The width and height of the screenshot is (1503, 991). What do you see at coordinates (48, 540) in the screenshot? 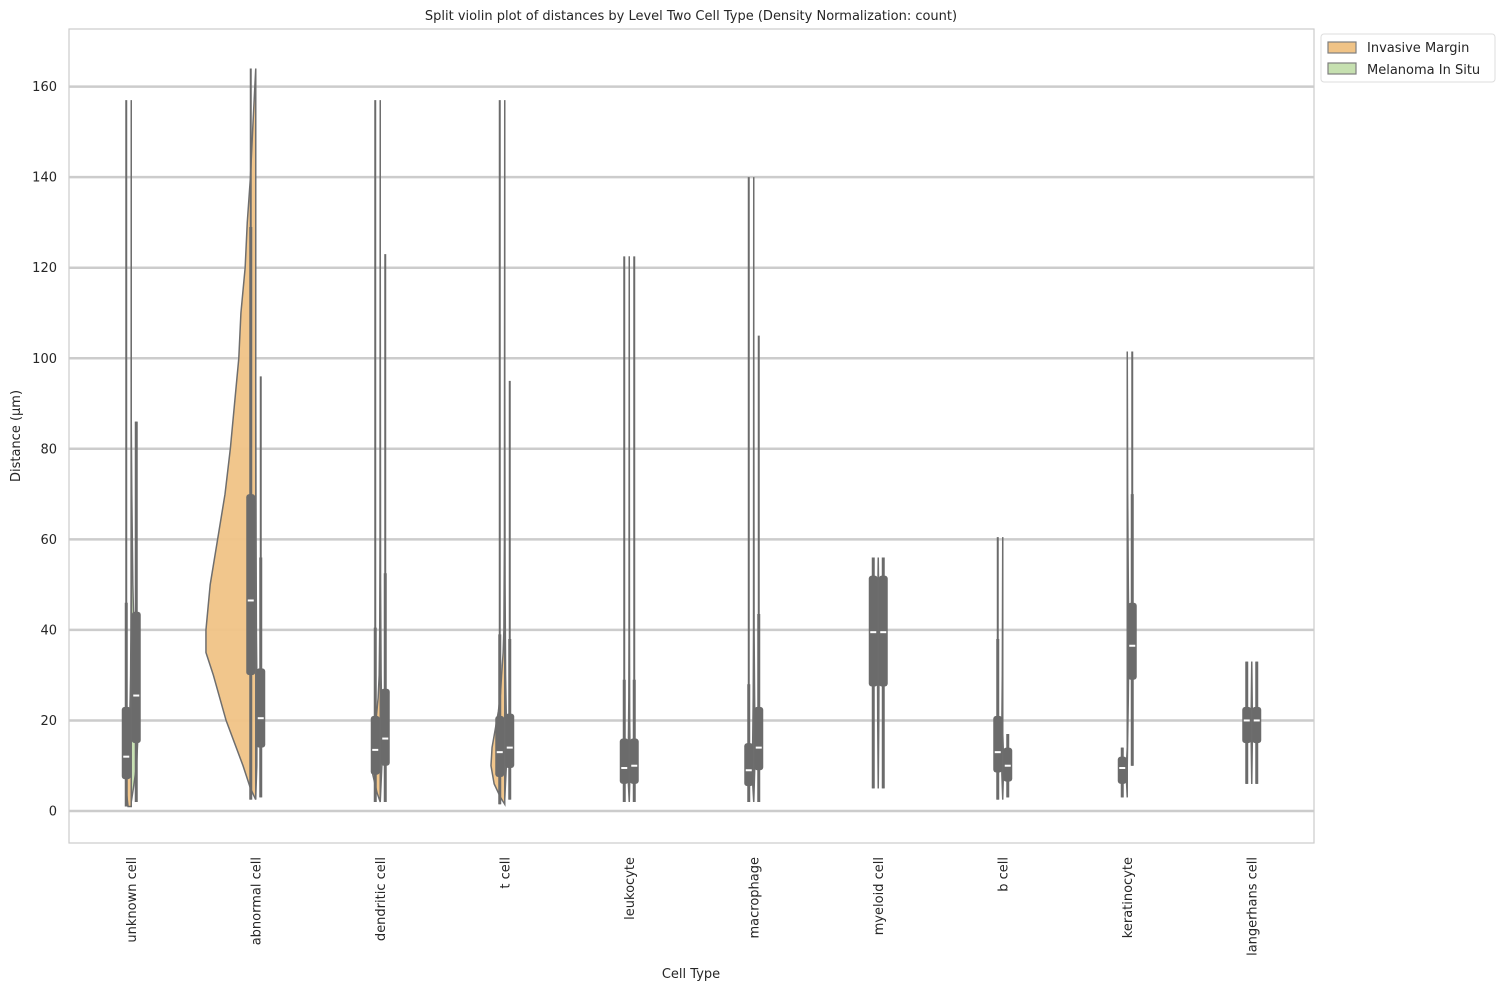
I see `y-tick-label-60: 60` at bounding box center [48, 540].